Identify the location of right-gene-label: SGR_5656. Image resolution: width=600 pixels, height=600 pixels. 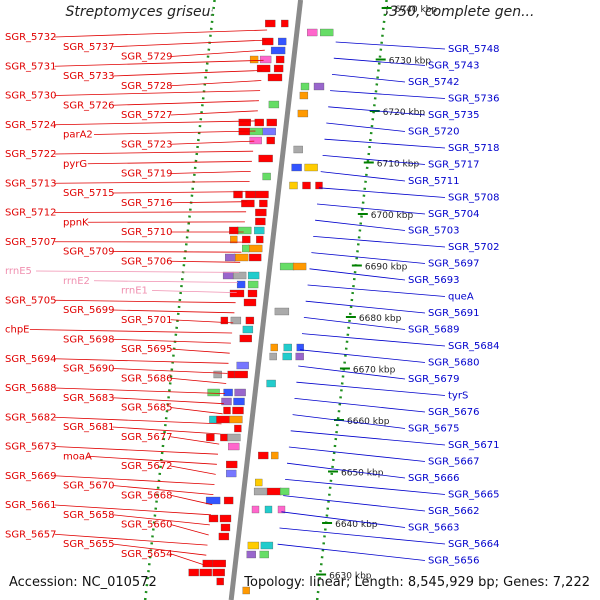
(454, 561).